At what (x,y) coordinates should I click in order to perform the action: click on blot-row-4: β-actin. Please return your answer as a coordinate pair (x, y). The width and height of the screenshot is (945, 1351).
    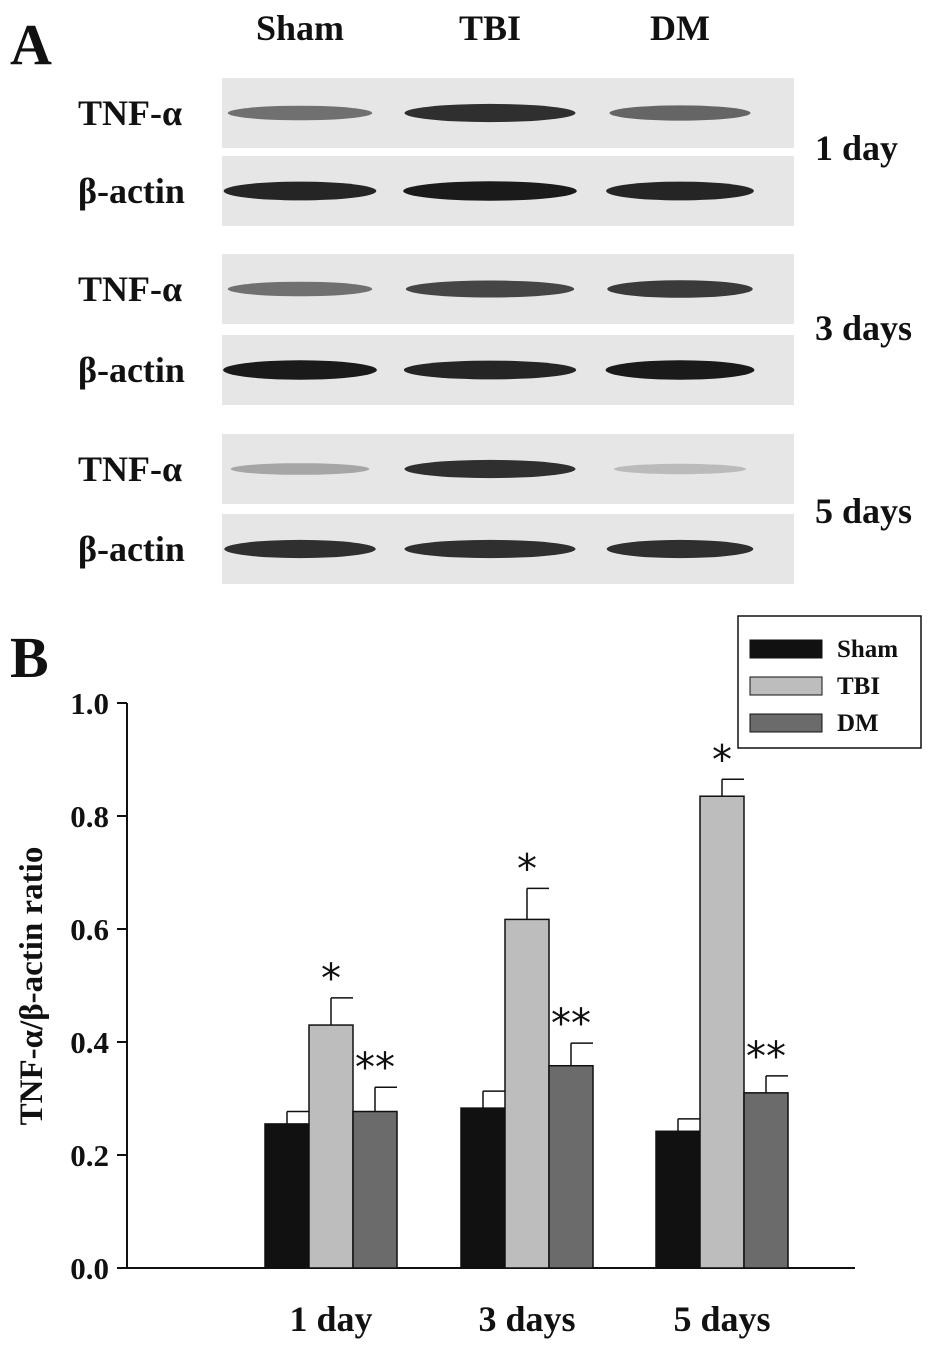
    Looking at the image, I should click on (436, 370).